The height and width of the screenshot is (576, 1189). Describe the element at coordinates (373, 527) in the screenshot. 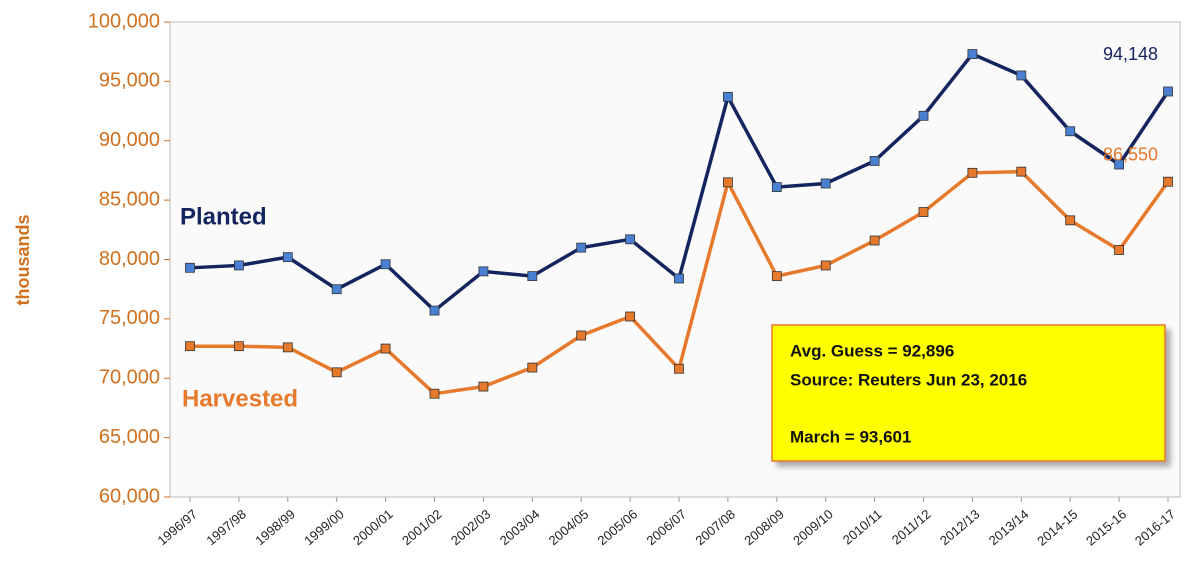

I see `x-tick-label: 2000/01` at that location.